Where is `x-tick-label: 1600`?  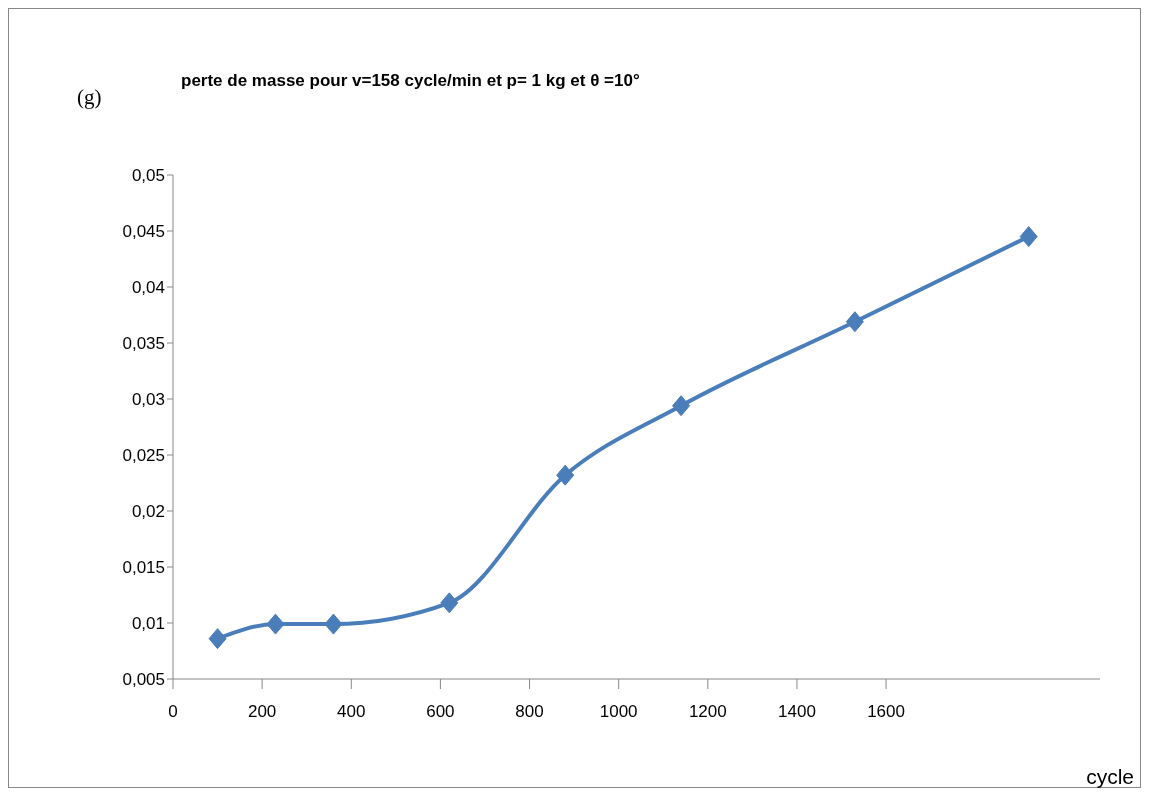 x-tick-label: 1600 is located at coordinates (886, 712).